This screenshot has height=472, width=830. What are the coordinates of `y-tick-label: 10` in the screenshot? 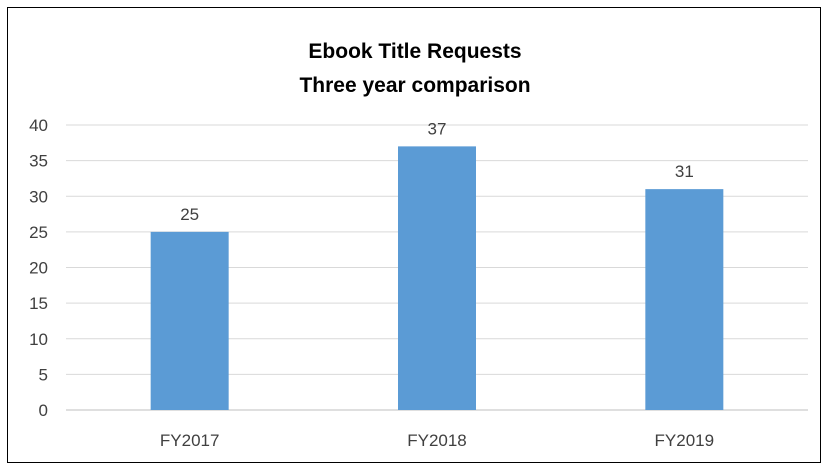 It's located at (38, 339).